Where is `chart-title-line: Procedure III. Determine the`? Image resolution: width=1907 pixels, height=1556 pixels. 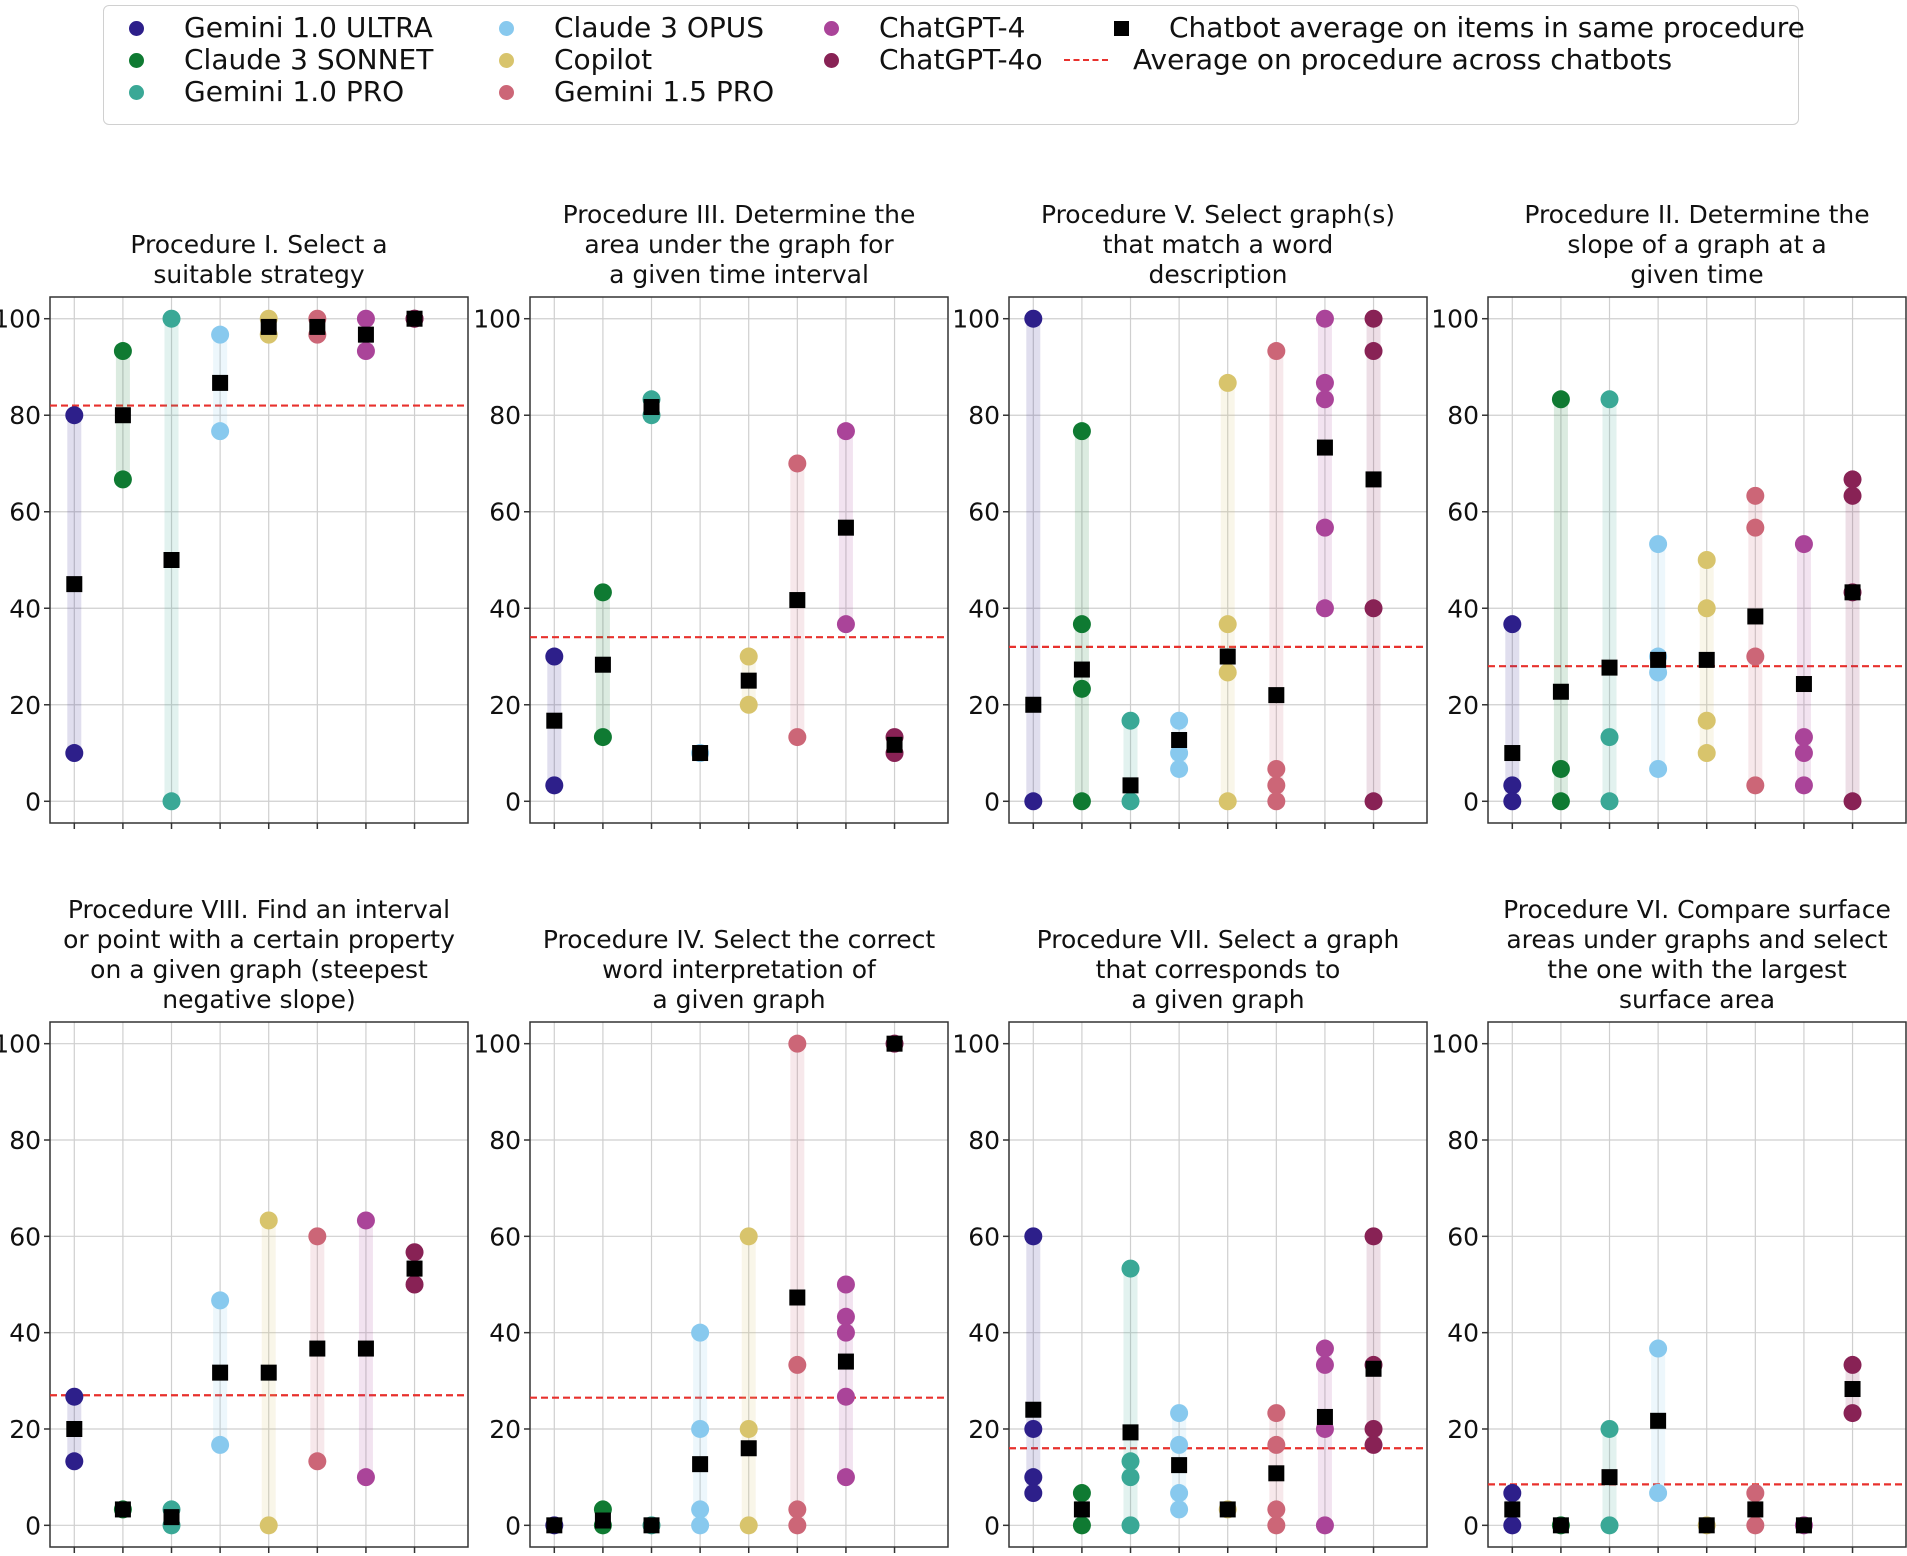
chart-title-line: Procedure III. Determine the is located at coordinates (739, 214).